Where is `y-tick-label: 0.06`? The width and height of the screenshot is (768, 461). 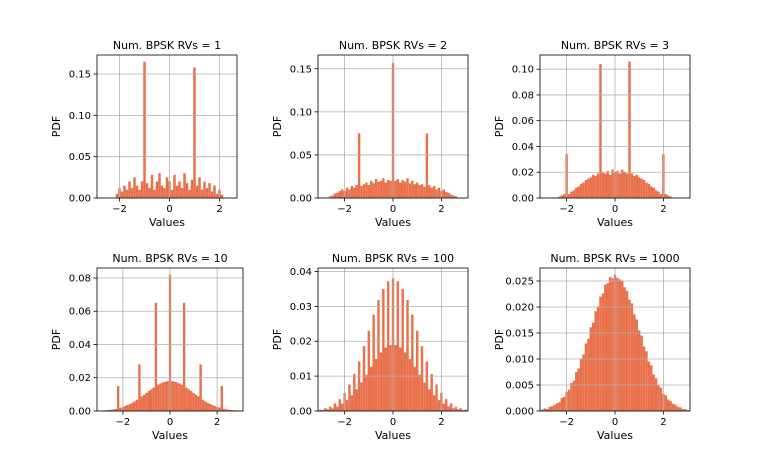
y-tick-label: 0.06 is located at coordinates (80, 312).